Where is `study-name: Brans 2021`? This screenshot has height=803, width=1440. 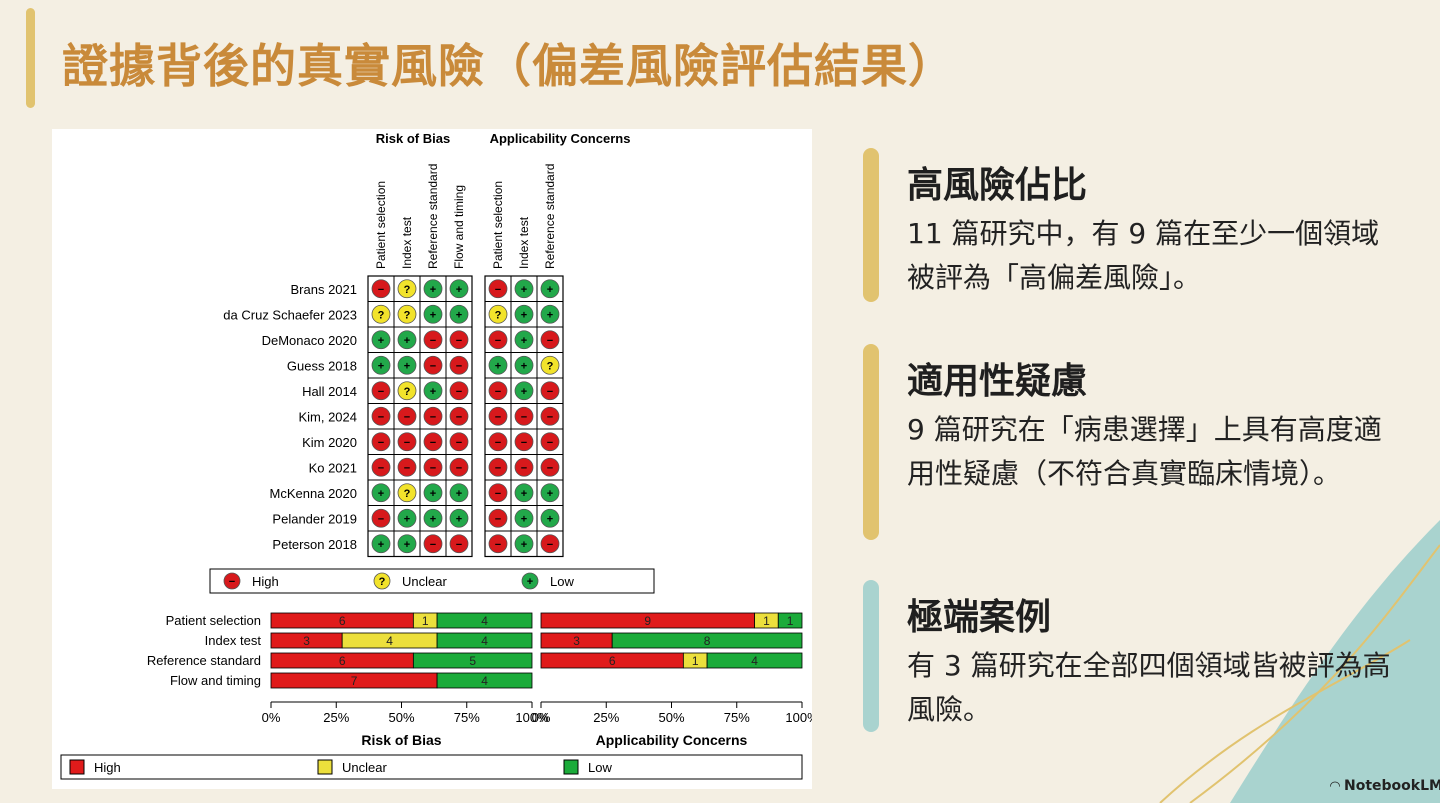
study-name: Brans 2021 is located at coordinates (324, 289).